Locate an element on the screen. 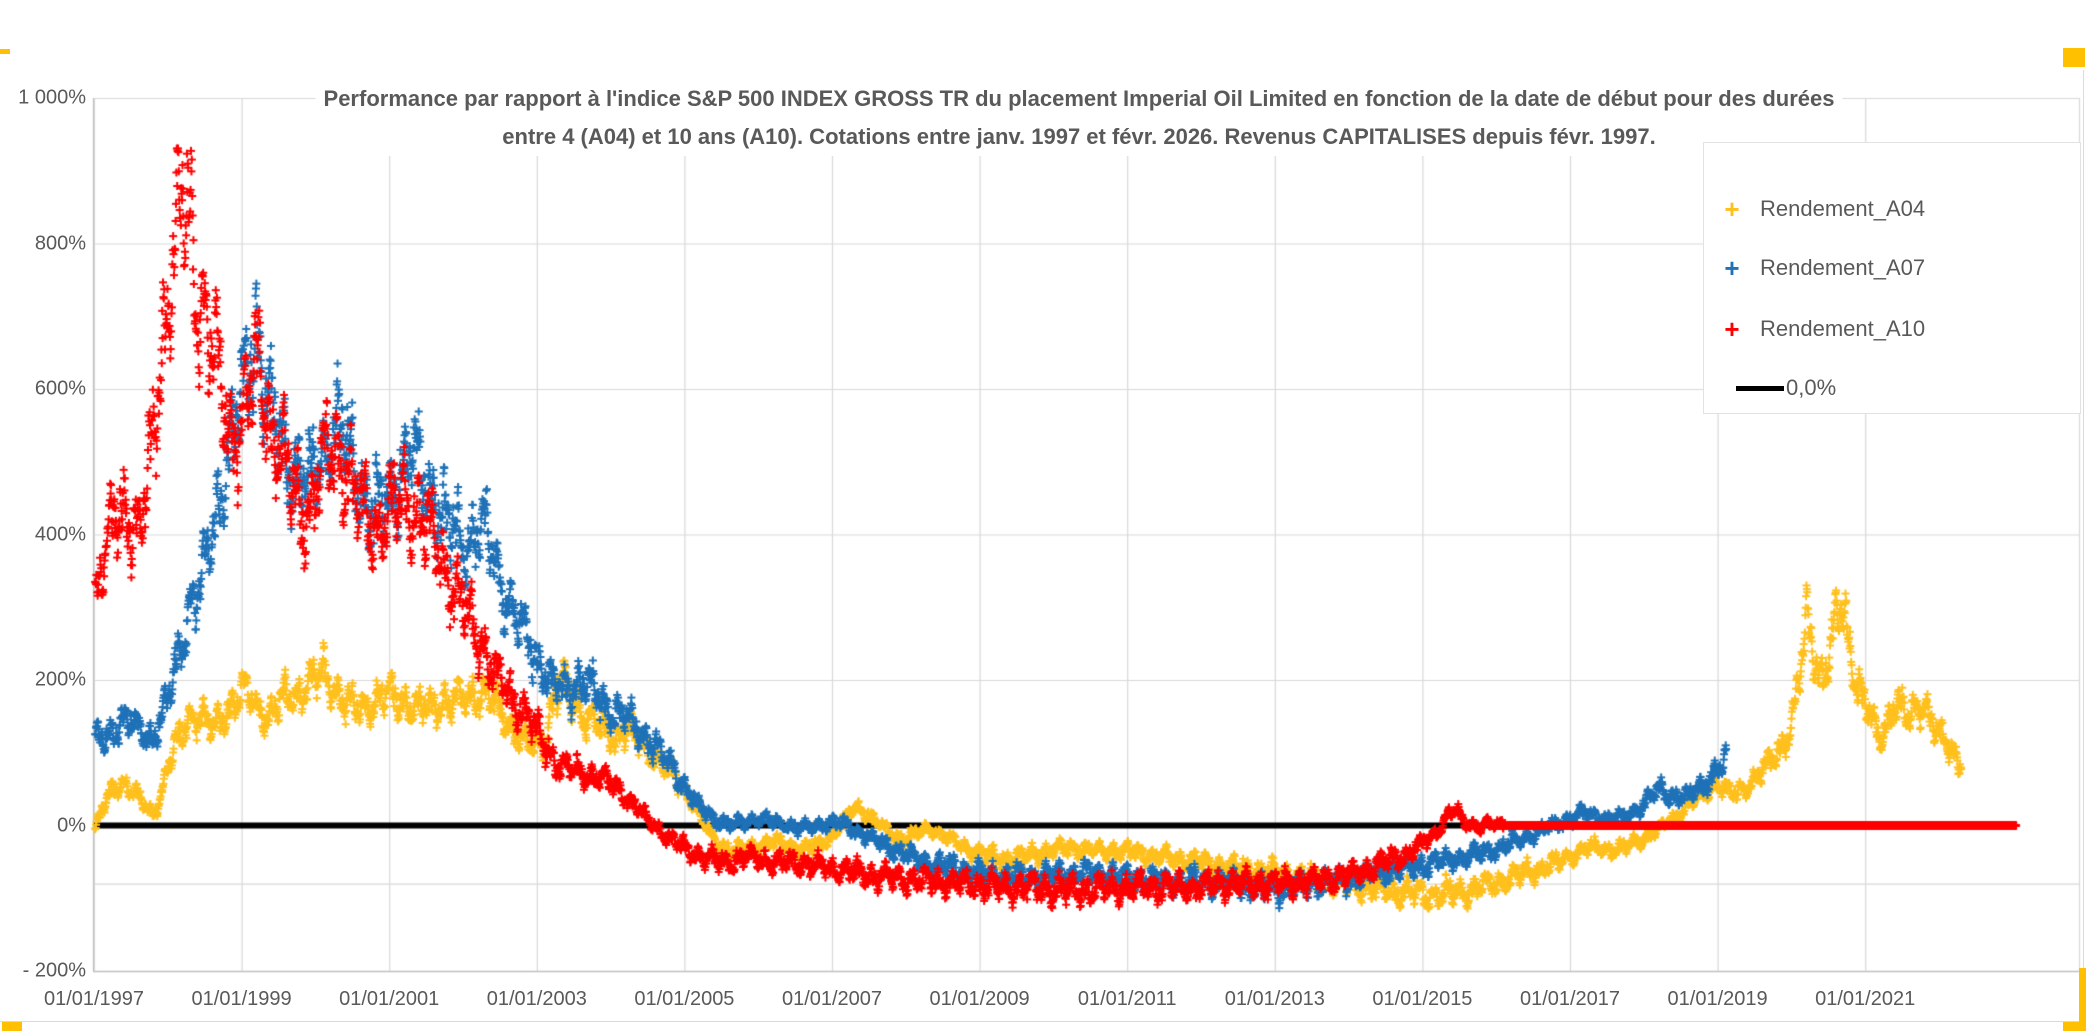  y-tick-label: 0% is located at coordinates (71, 825).